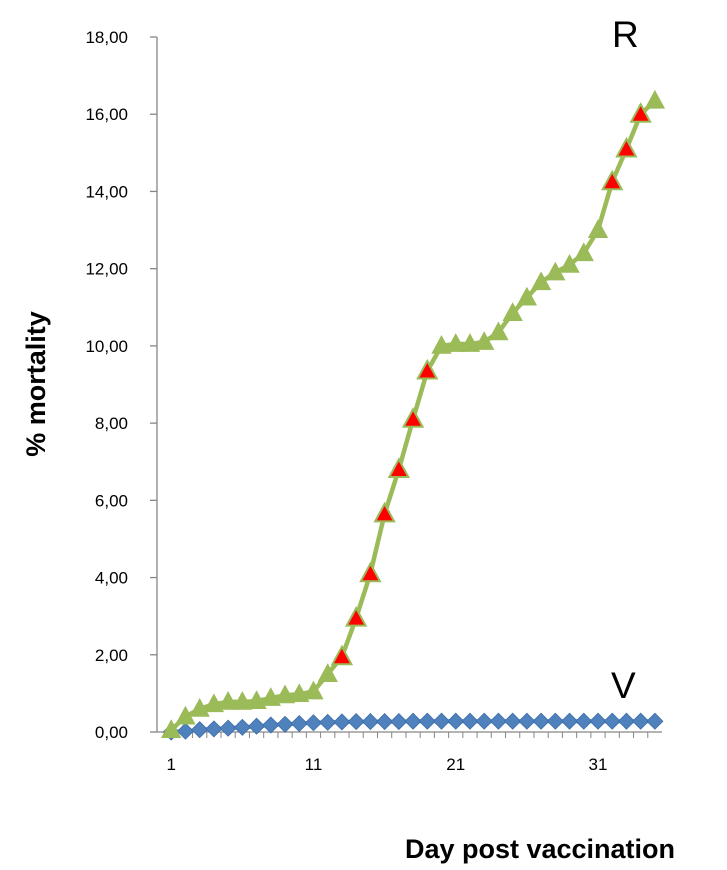 The height and width of the screenshot is (870, 727). What do you see at coordinates (540, 849) in the screenshot?
I see `x-axis-title: Day post vaccination` at bounding box center [540, 849].